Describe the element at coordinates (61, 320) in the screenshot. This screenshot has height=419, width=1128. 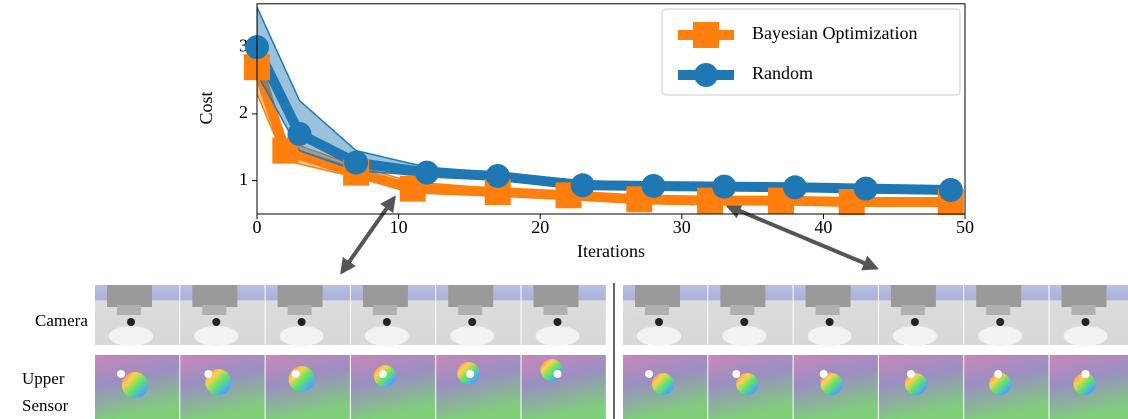
I see `row-label: Camera` at that location.